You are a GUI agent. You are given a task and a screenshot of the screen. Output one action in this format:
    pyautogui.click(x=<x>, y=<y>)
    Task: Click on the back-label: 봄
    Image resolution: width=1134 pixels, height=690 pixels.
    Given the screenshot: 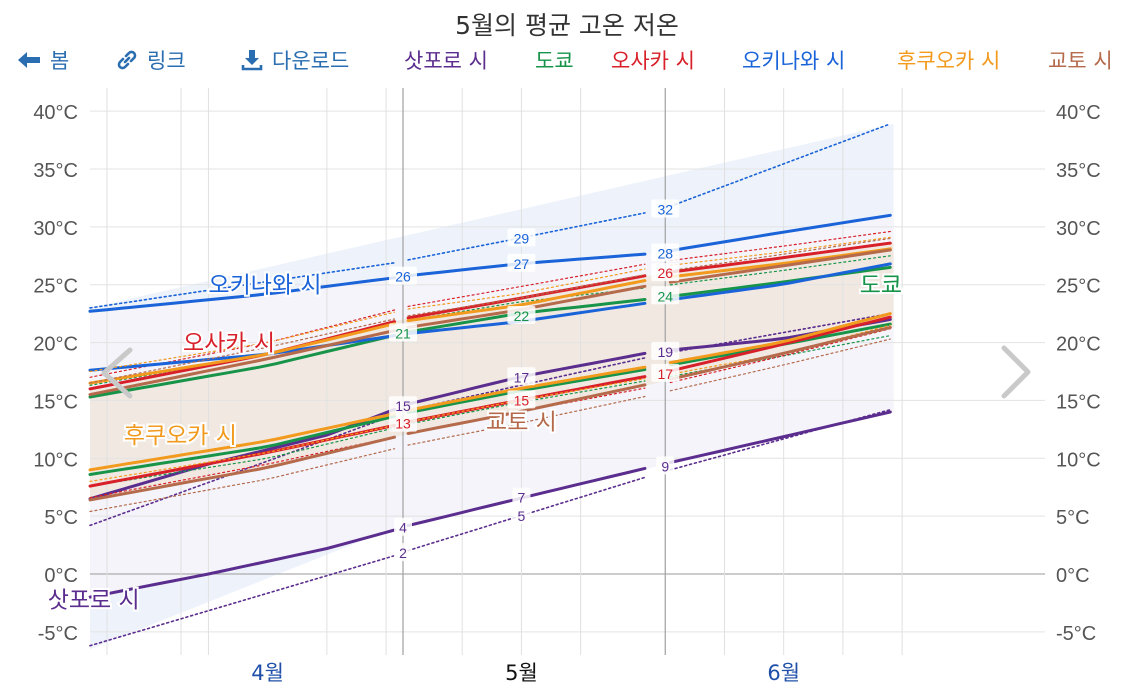 What is the action you would take?
    pyautogui.click(x=60, y=61)
    